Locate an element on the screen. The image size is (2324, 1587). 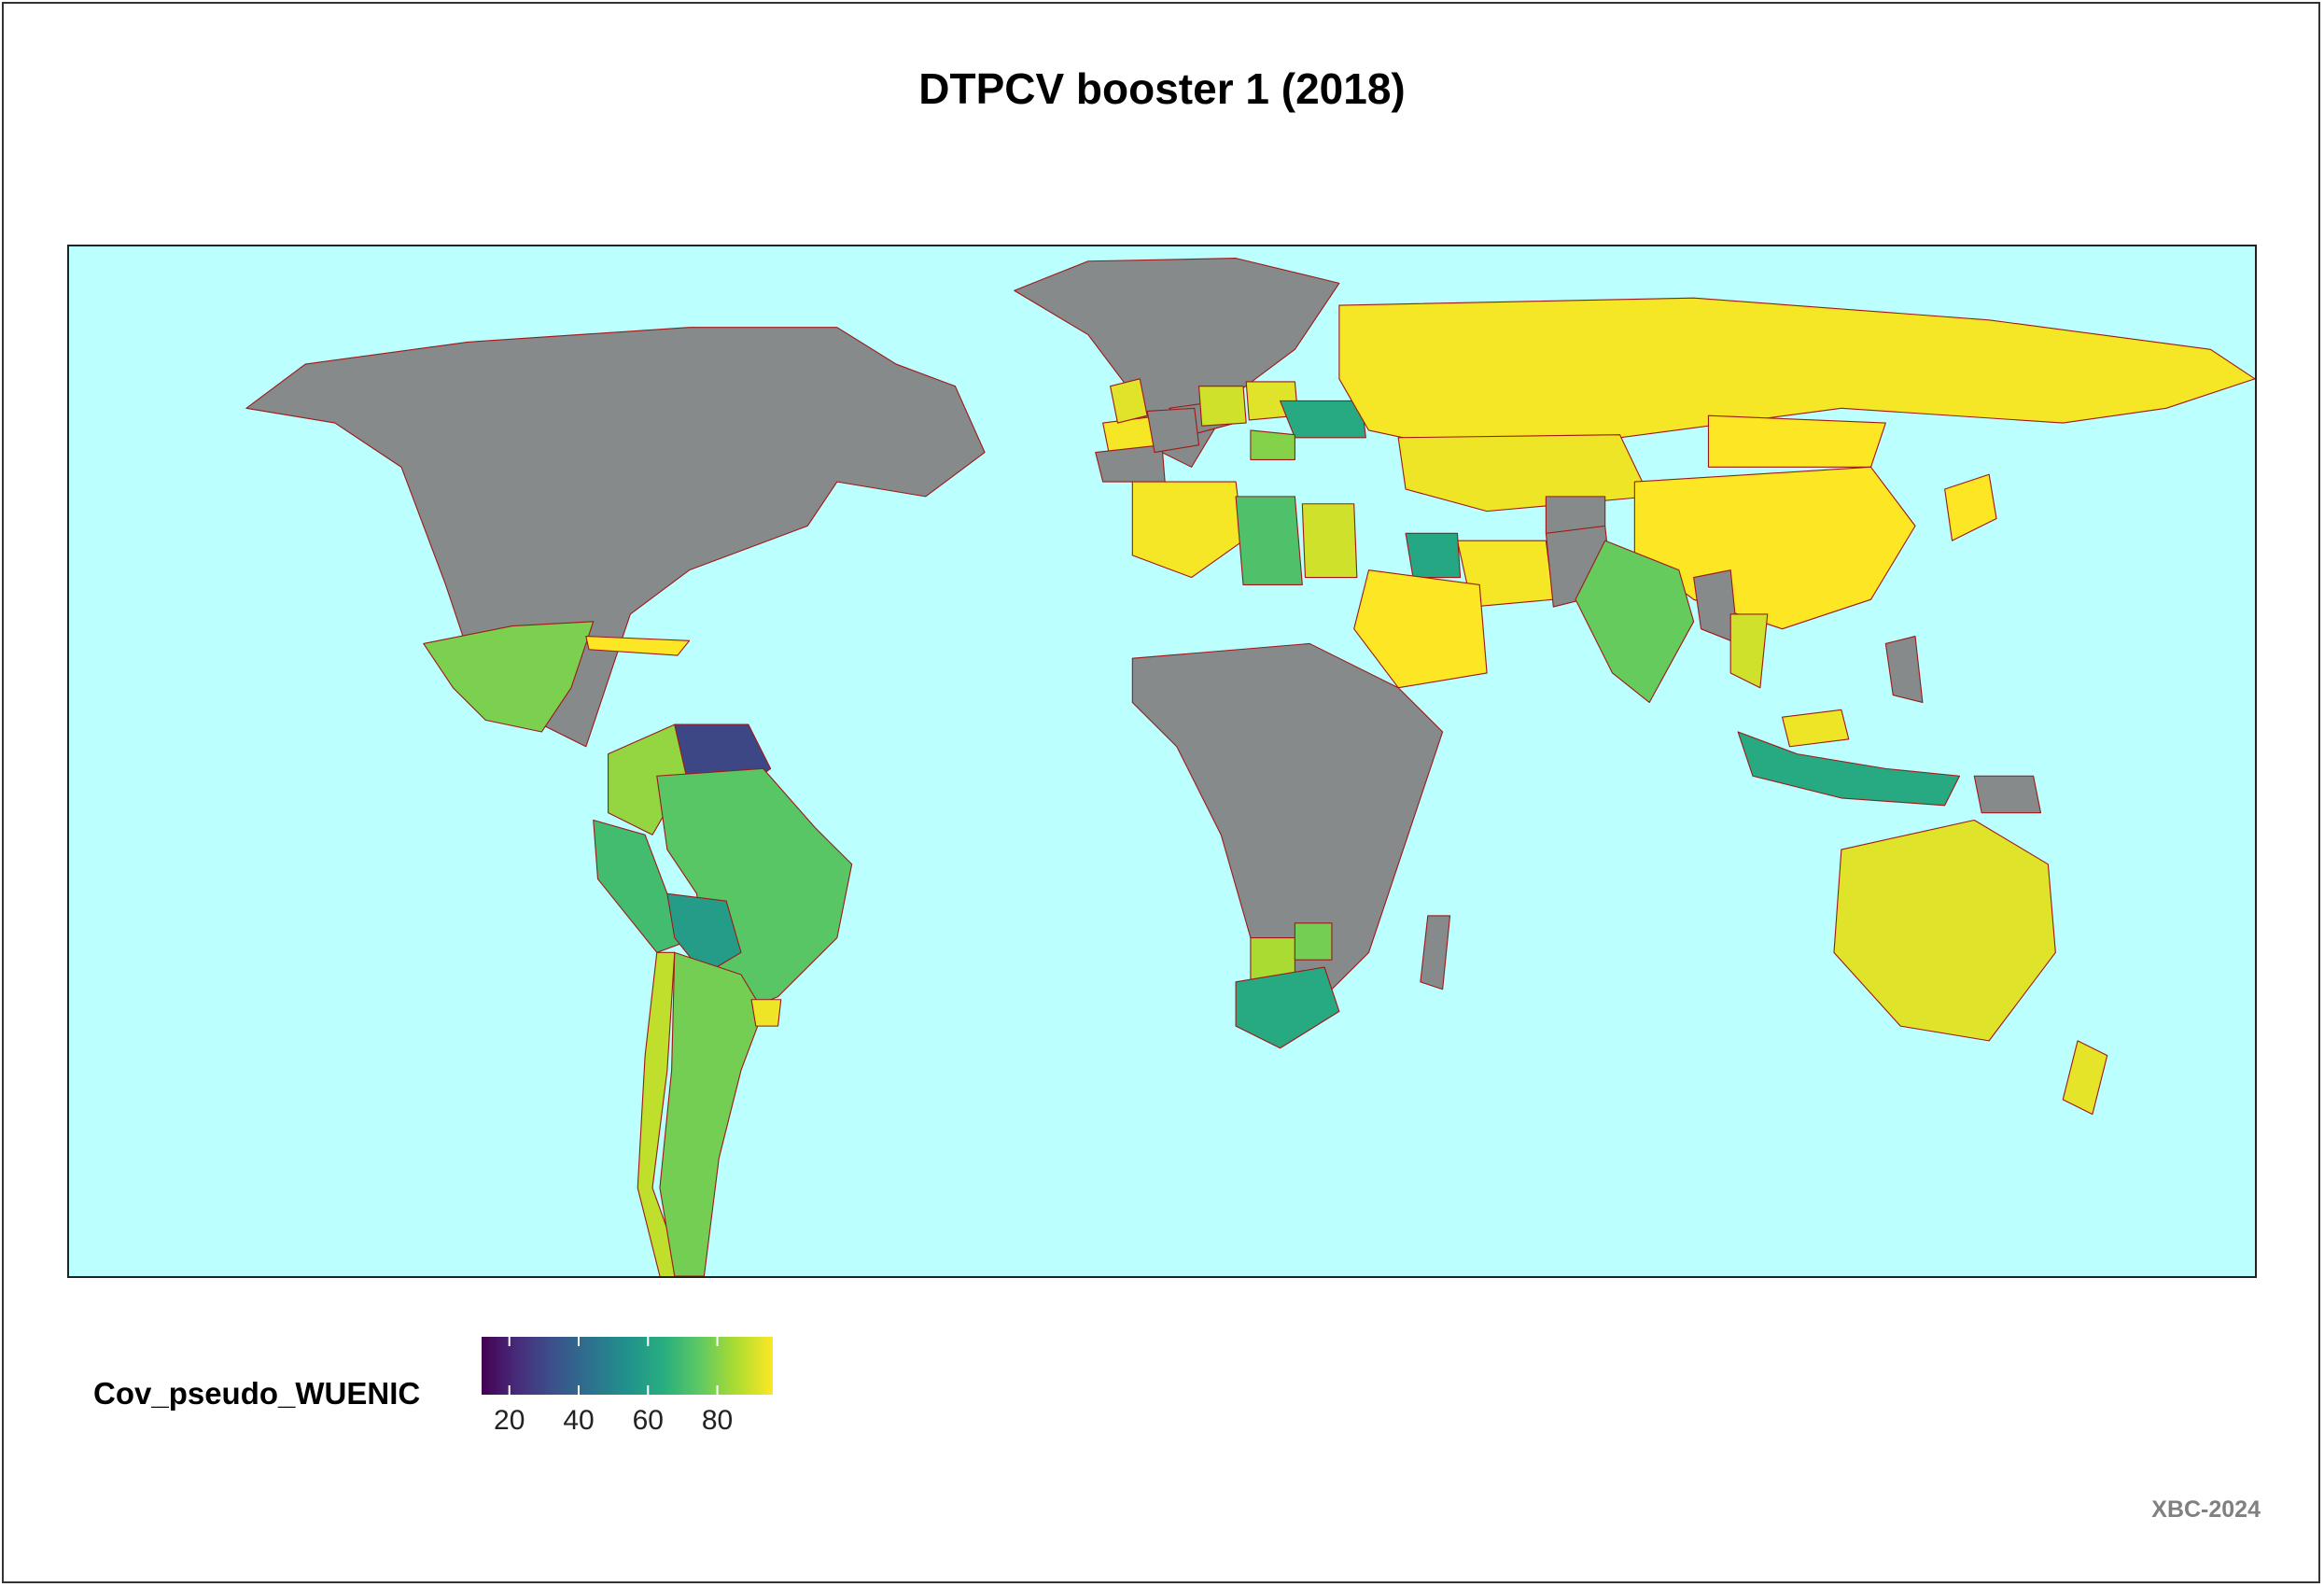
map-title: DTPCV booster 1 (2018) is located at coordinates (1162, 88).